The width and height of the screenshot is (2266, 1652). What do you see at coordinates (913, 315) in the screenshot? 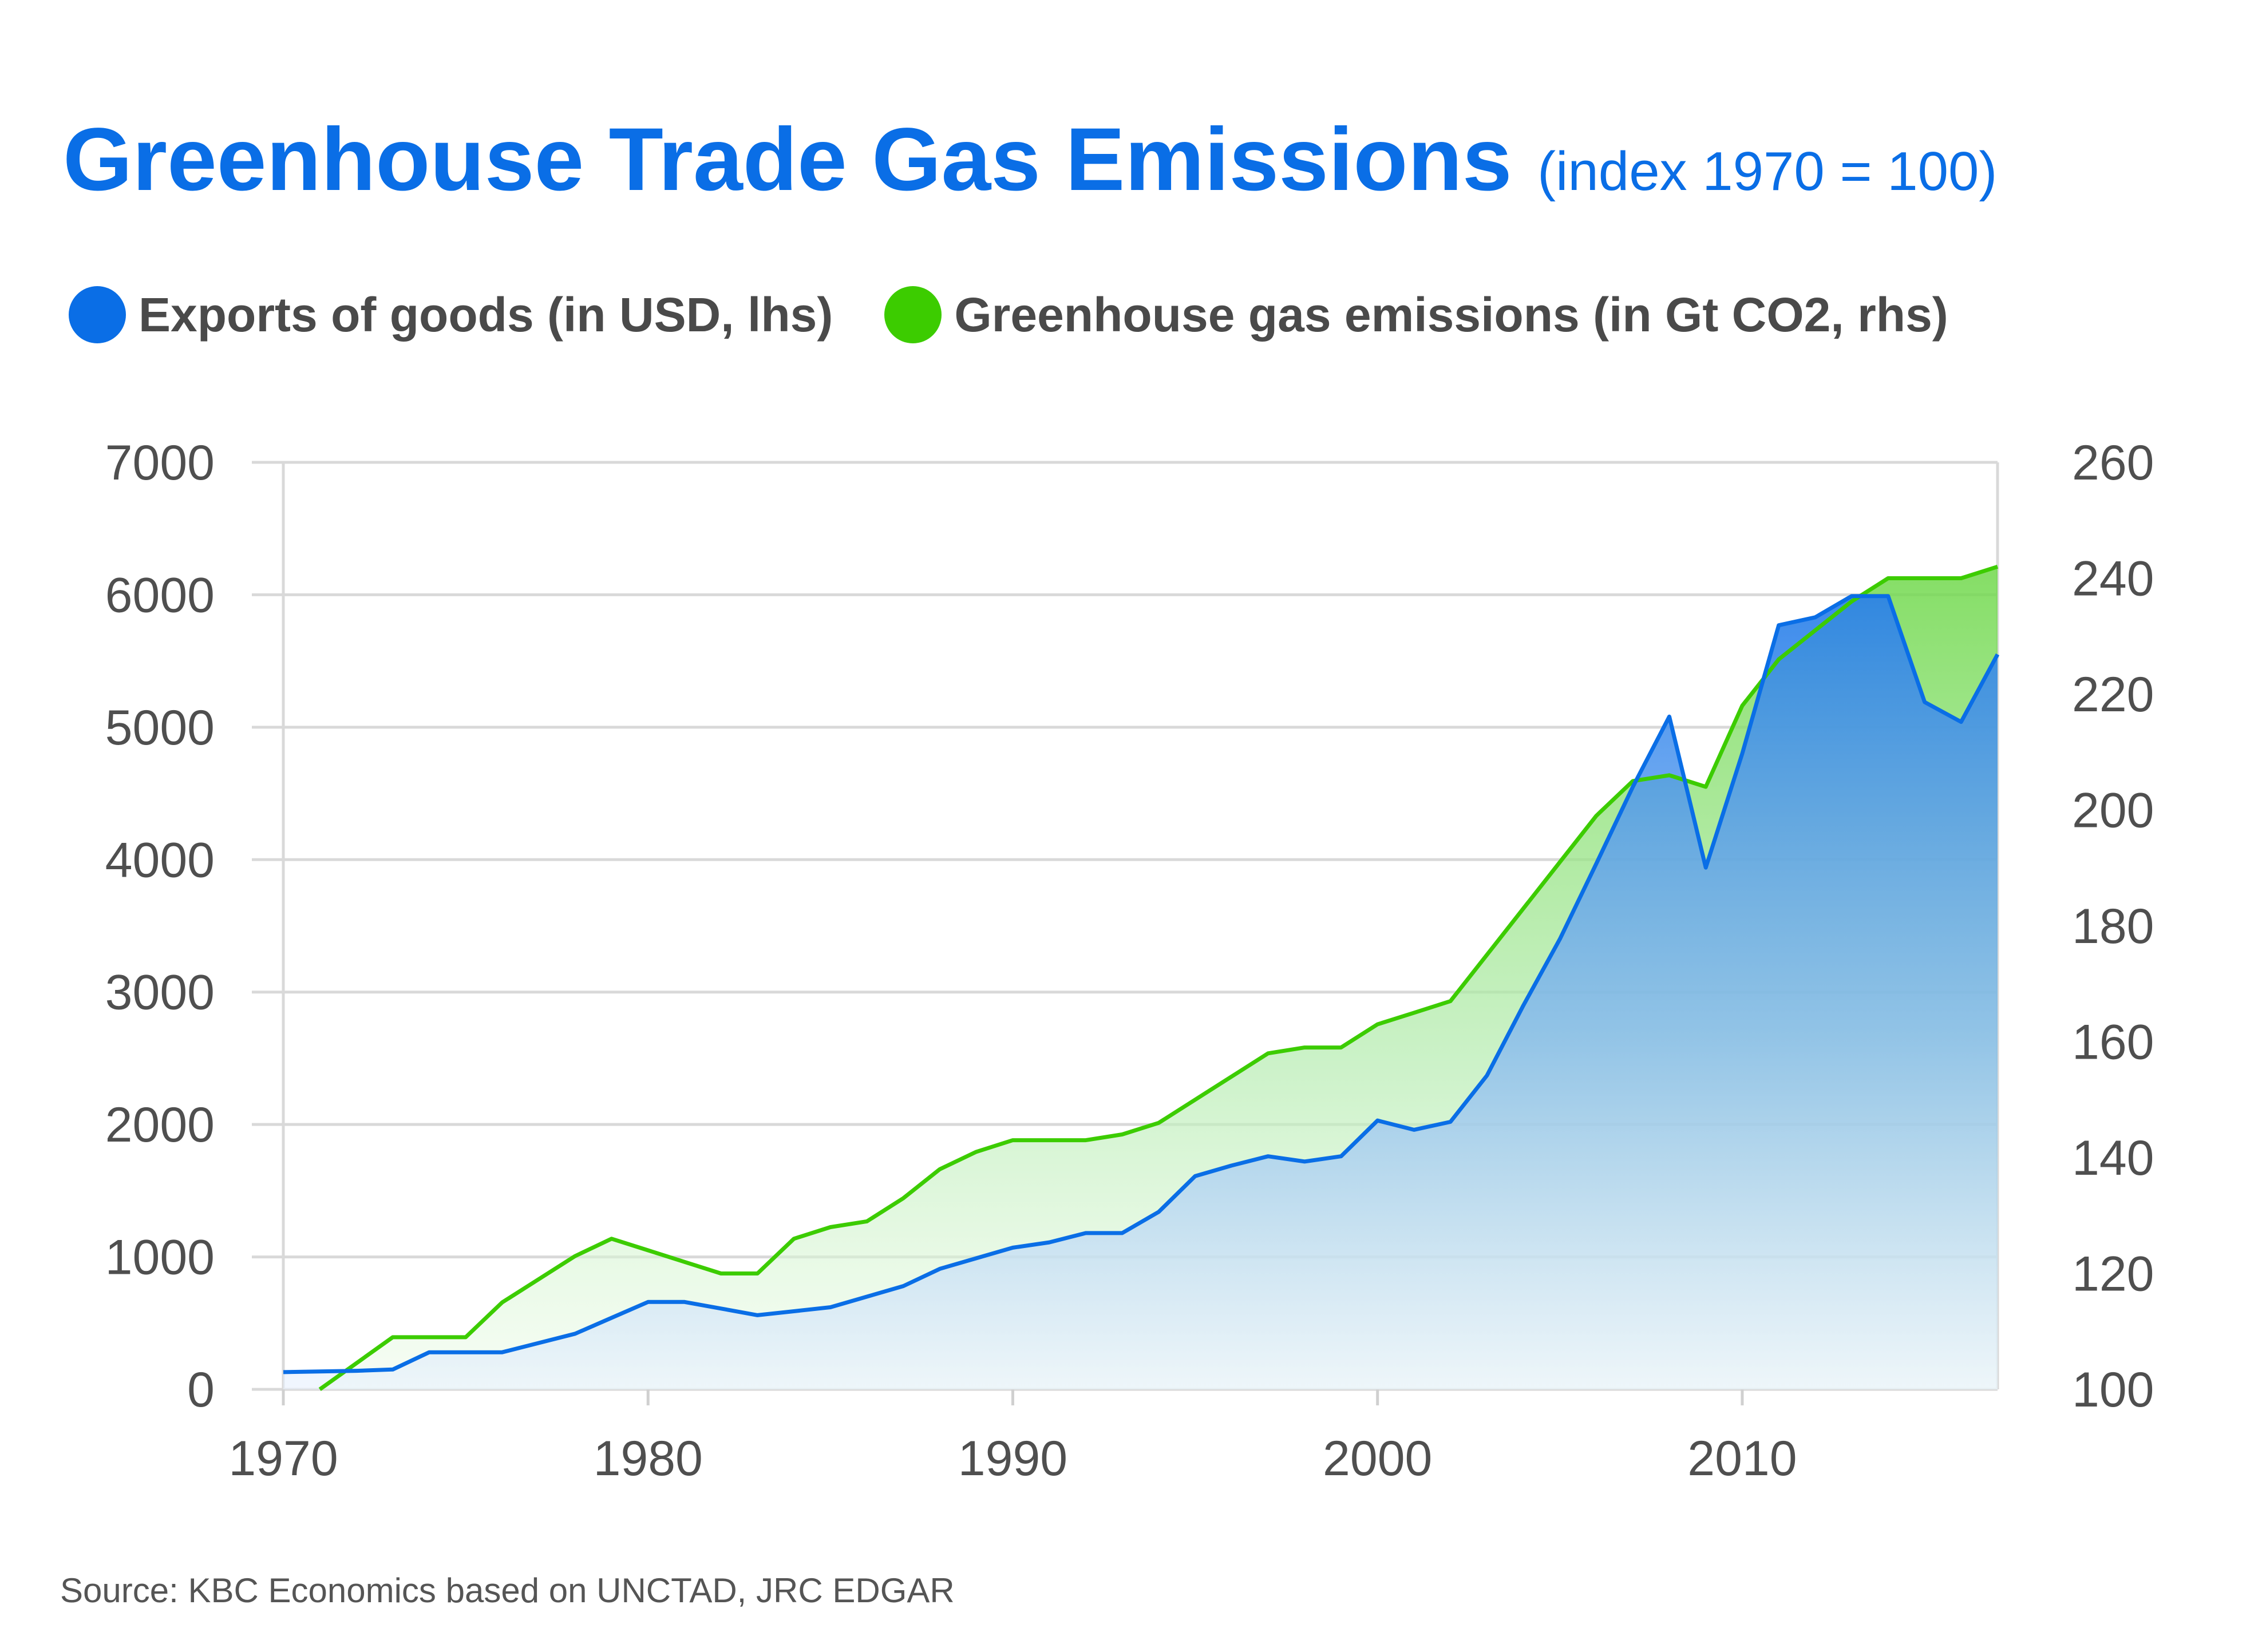
I see `legend-marker-emissions` at bounding box center [913, 315].